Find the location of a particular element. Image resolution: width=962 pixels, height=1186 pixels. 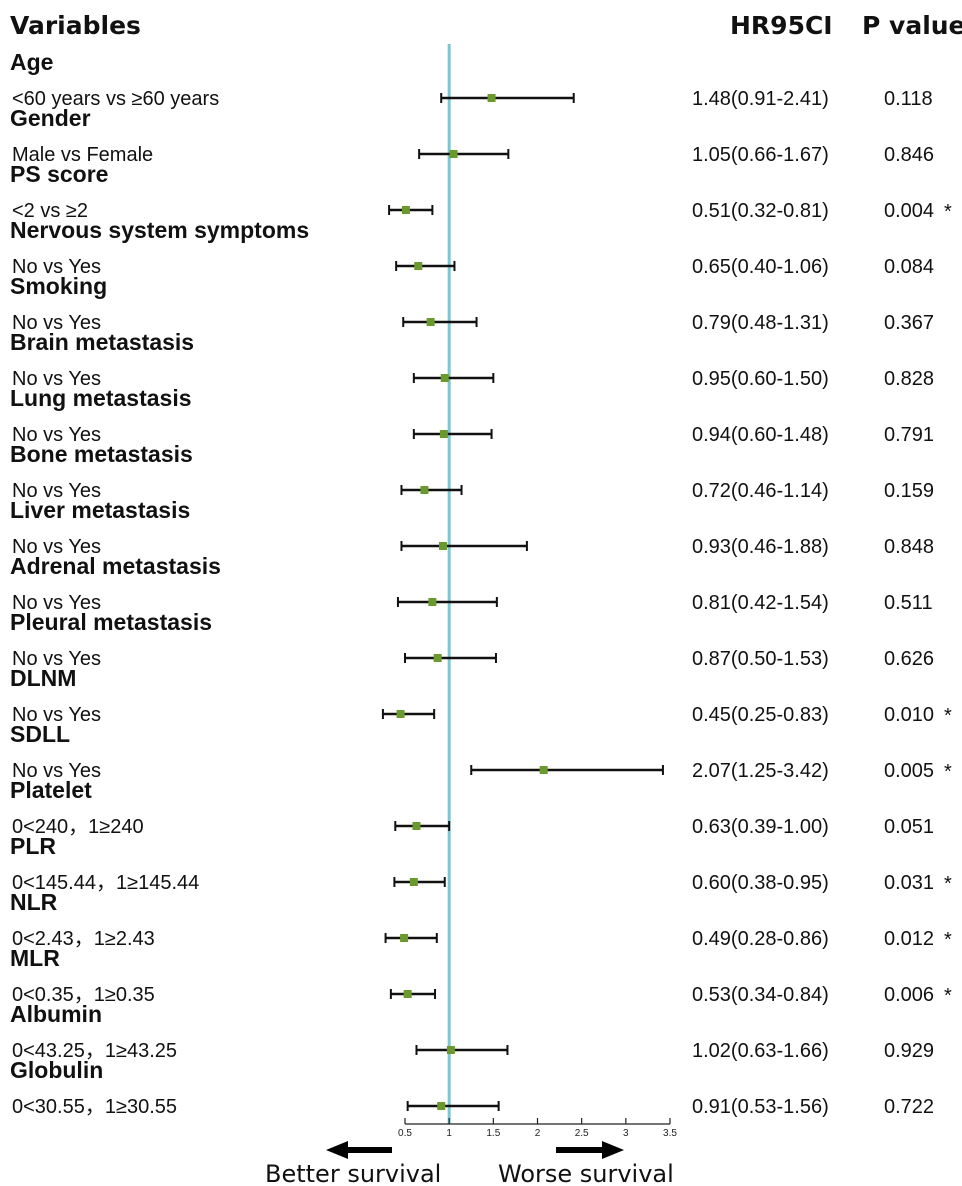

variable-name: SDLL is located at coordinates (40, 734).